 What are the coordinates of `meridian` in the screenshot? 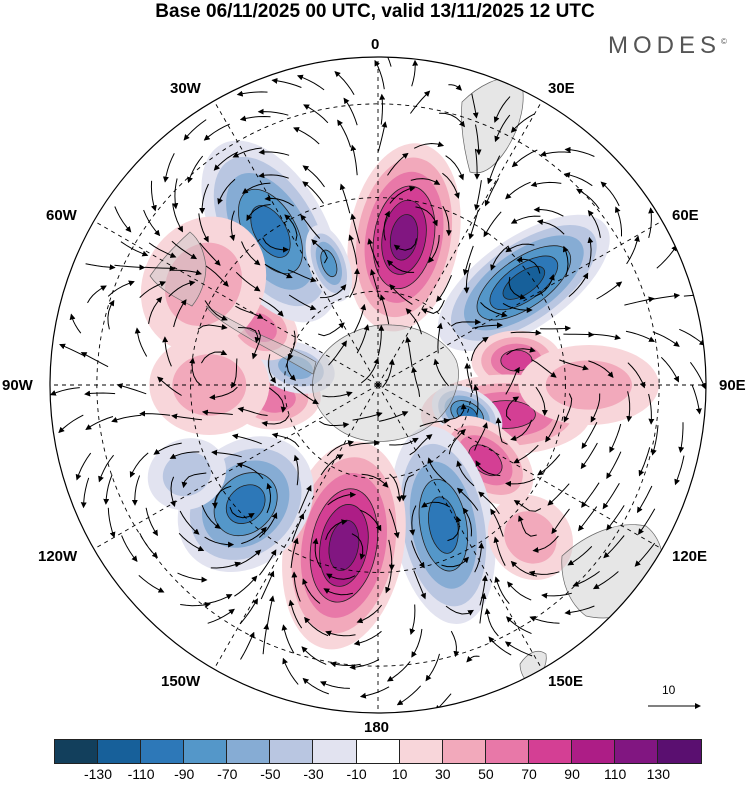 It's located at (296, 527).